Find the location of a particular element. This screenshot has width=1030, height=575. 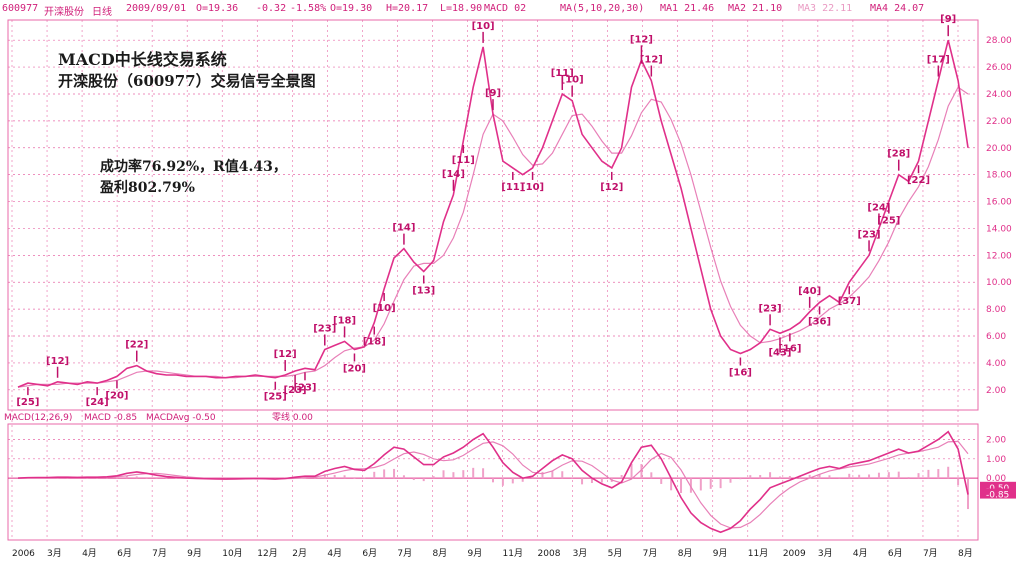

signal-label: [20] is located at coordinates (354, 368).